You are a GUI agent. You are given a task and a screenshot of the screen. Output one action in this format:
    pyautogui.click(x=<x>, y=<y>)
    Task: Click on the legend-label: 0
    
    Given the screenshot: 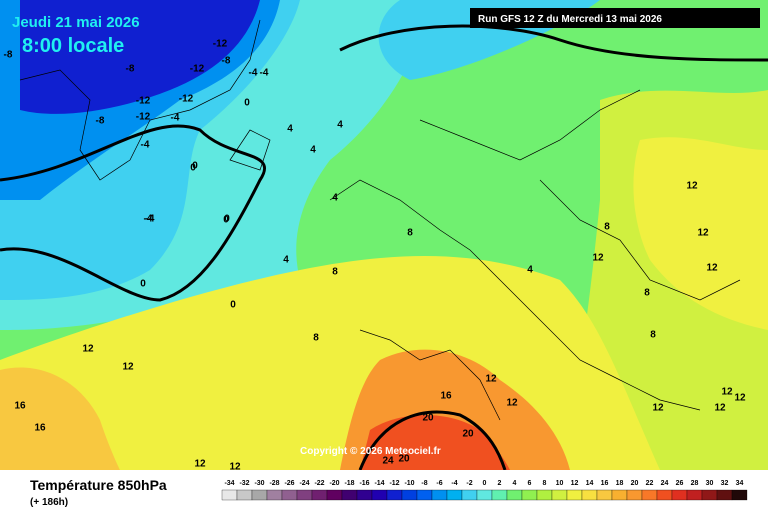 What is the action you would take?
    pyautogui.click(x=485, y=483)
    